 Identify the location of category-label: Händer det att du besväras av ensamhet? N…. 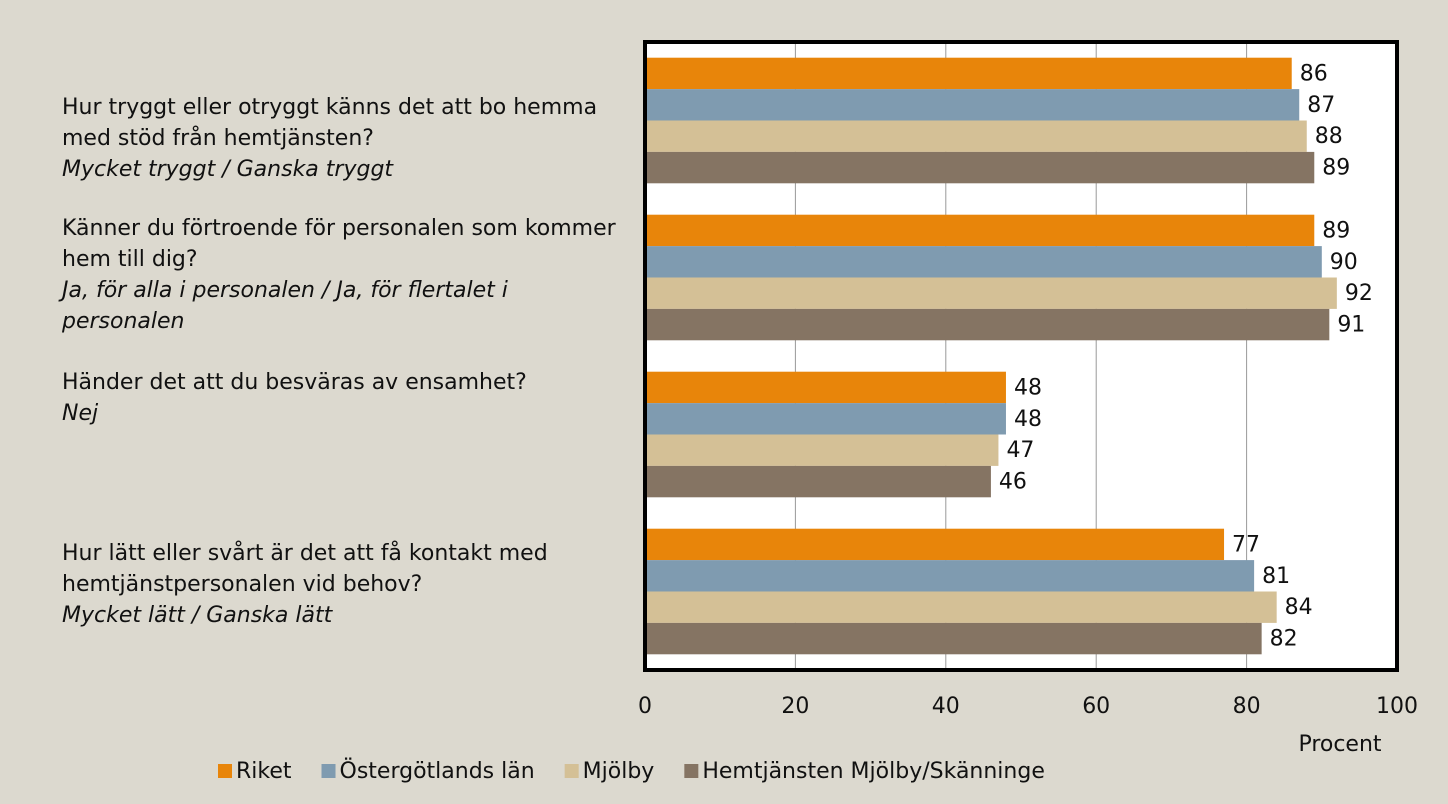
(342, 398).